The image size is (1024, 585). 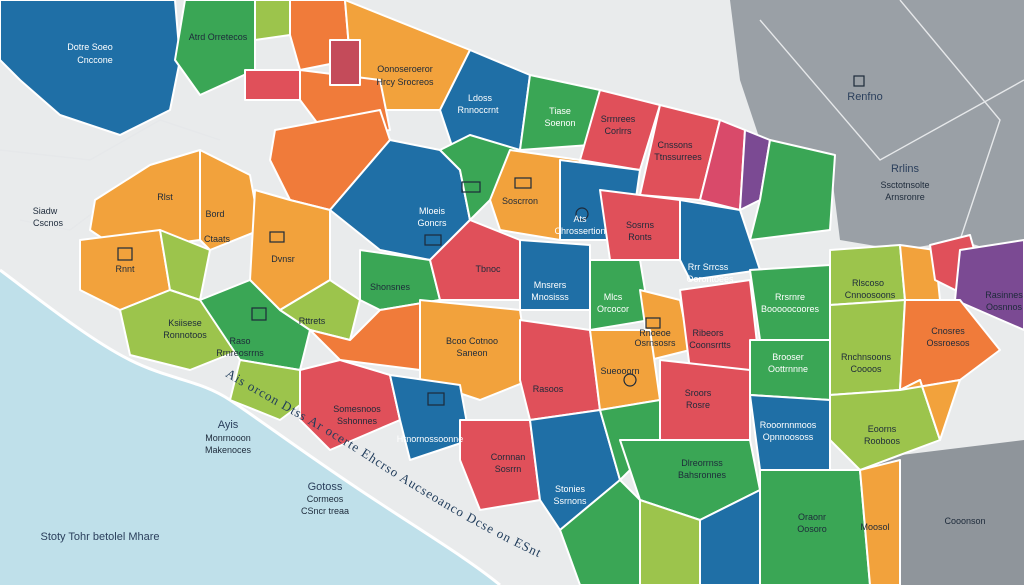 I want to click on label: Rooboos, so click(x=882, y=441).